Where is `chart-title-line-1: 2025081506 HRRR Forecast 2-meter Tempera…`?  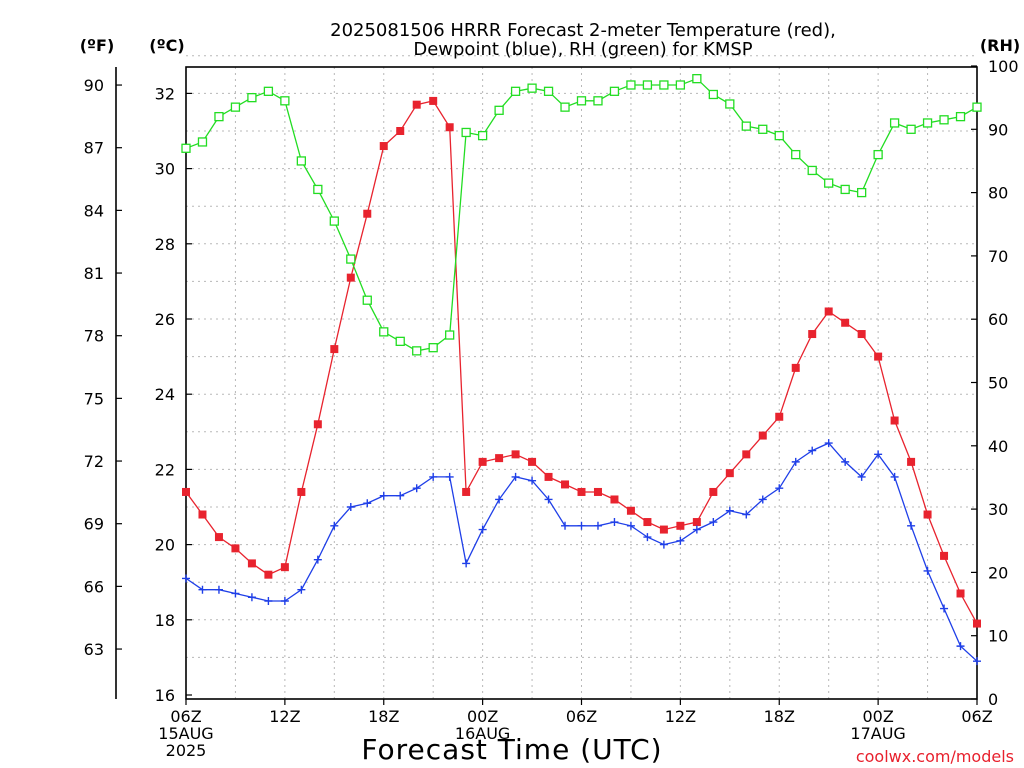
chart-title-line-1: 2025081506 HRRR Forecast 2-meter Tempera… is located at coordinates (583, 30).